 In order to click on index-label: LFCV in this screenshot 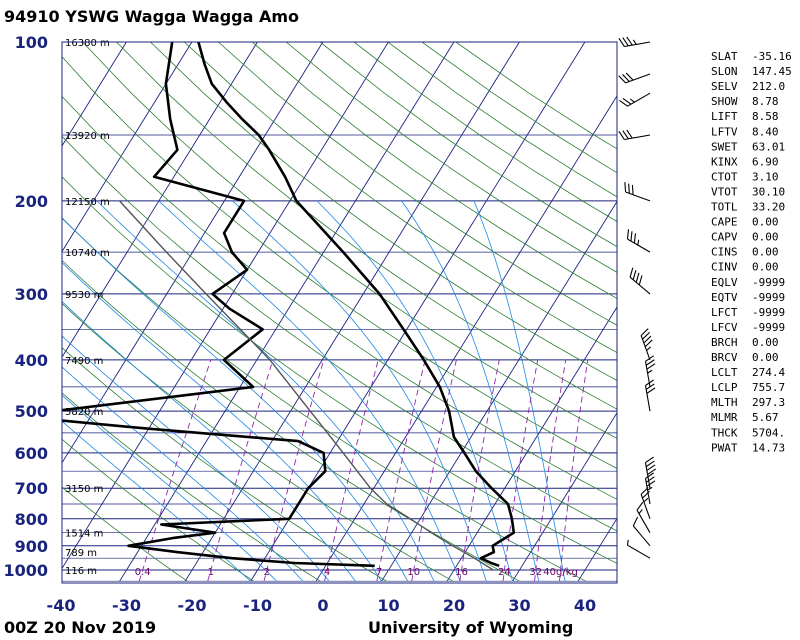, I will do `click(724, 327)`.